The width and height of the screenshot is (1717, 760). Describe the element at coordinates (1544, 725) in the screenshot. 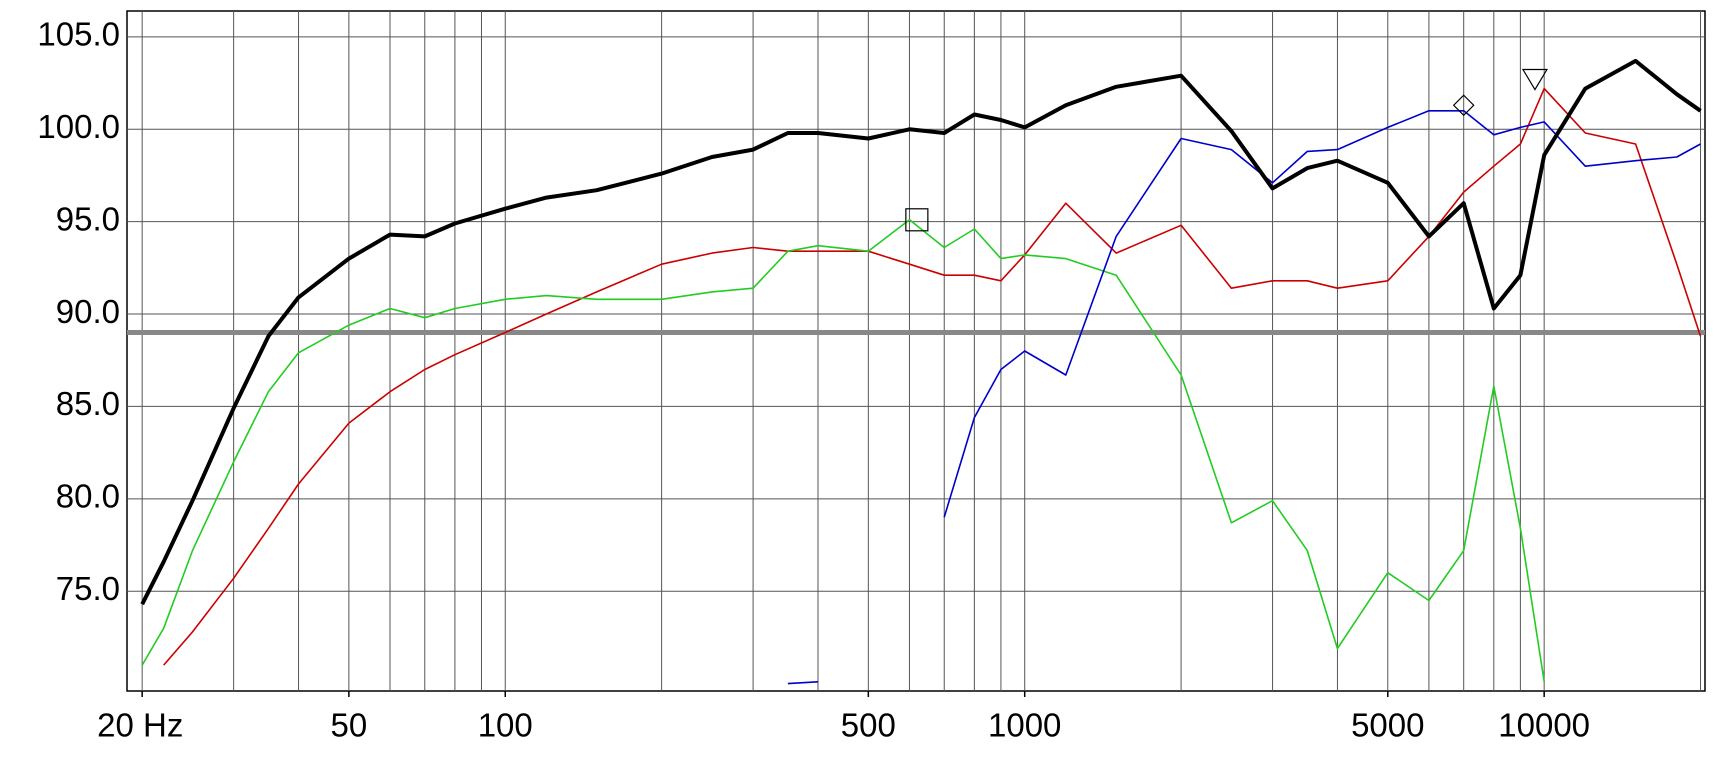

I see `x-tick-label: 10000` at that location.